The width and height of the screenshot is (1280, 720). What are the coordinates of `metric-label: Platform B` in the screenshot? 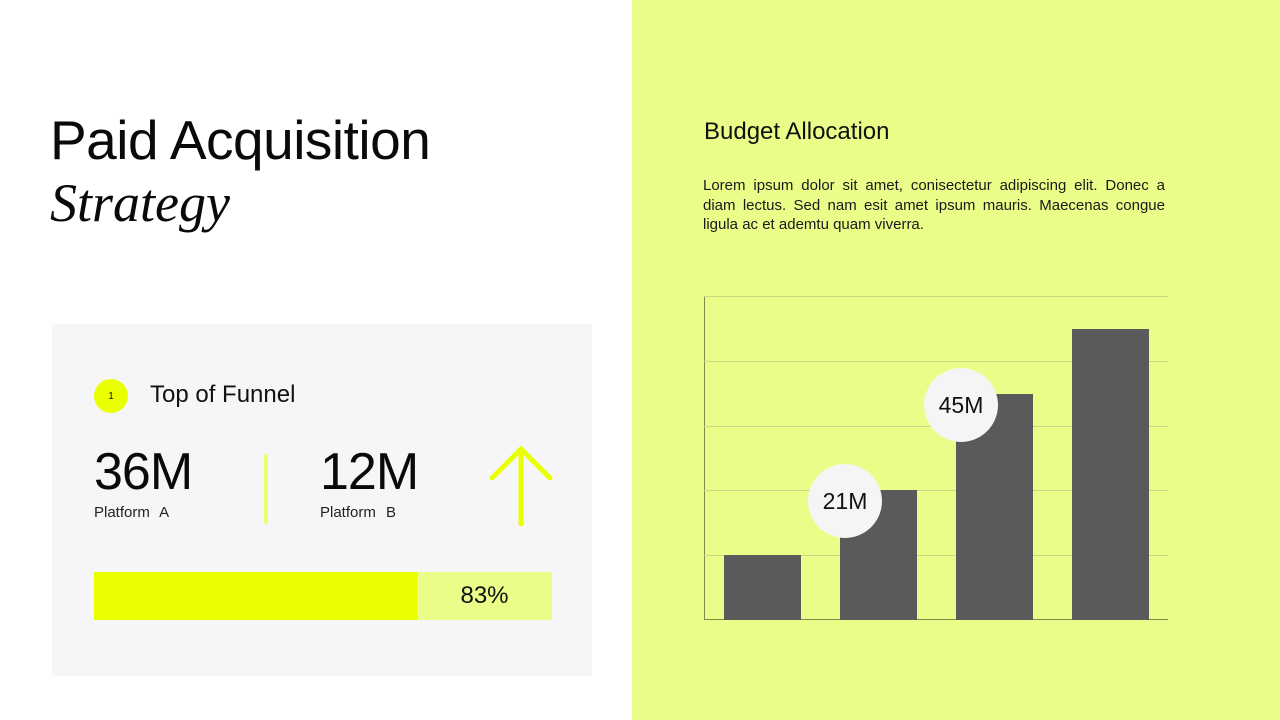 It's located at (358, 512).